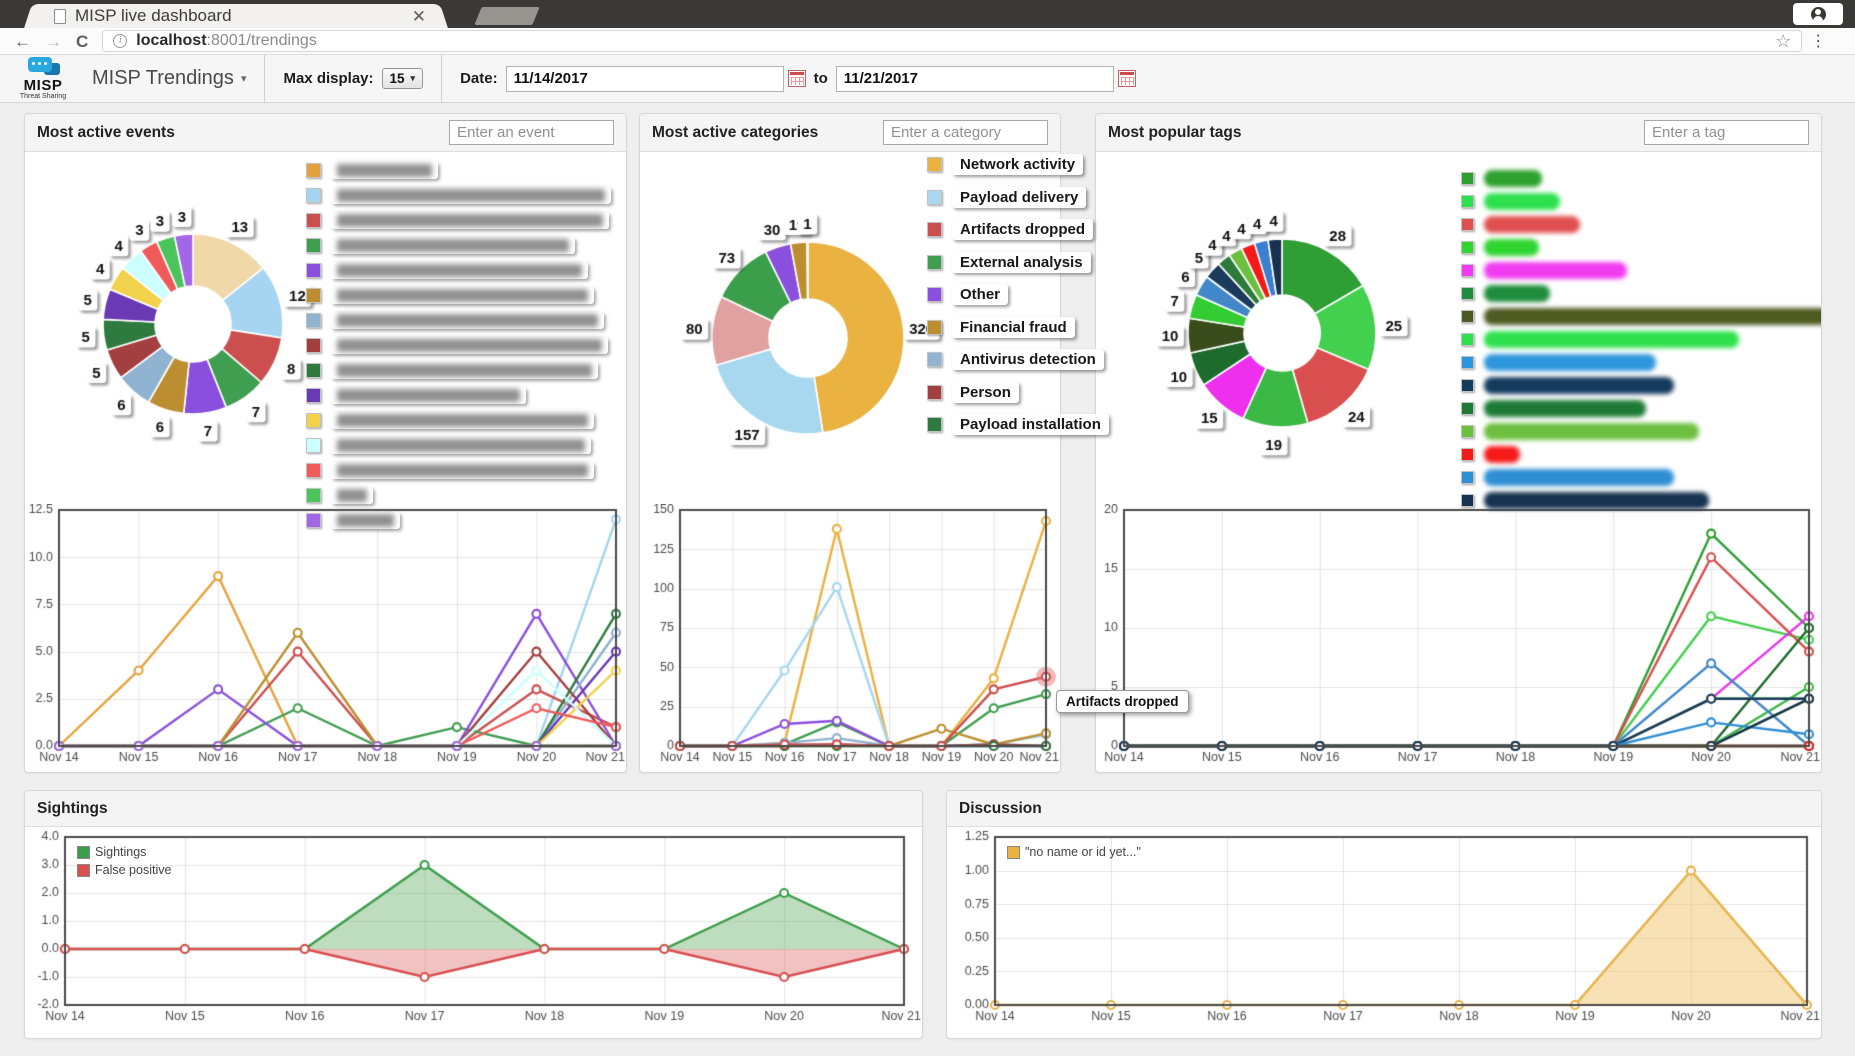 The image size is (1855, 1056). What do you see at coordinates (1726, 132) in the screenshot?
I see `tag-search-input` at bounding box center [1726, 132].